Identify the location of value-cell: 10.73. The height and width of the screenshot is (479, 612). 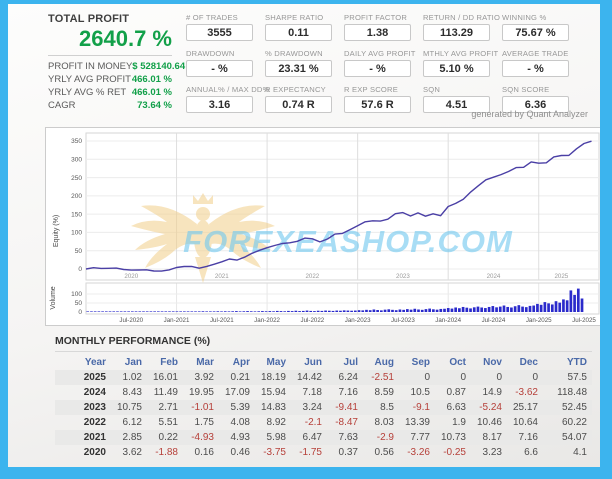
(453, 437).